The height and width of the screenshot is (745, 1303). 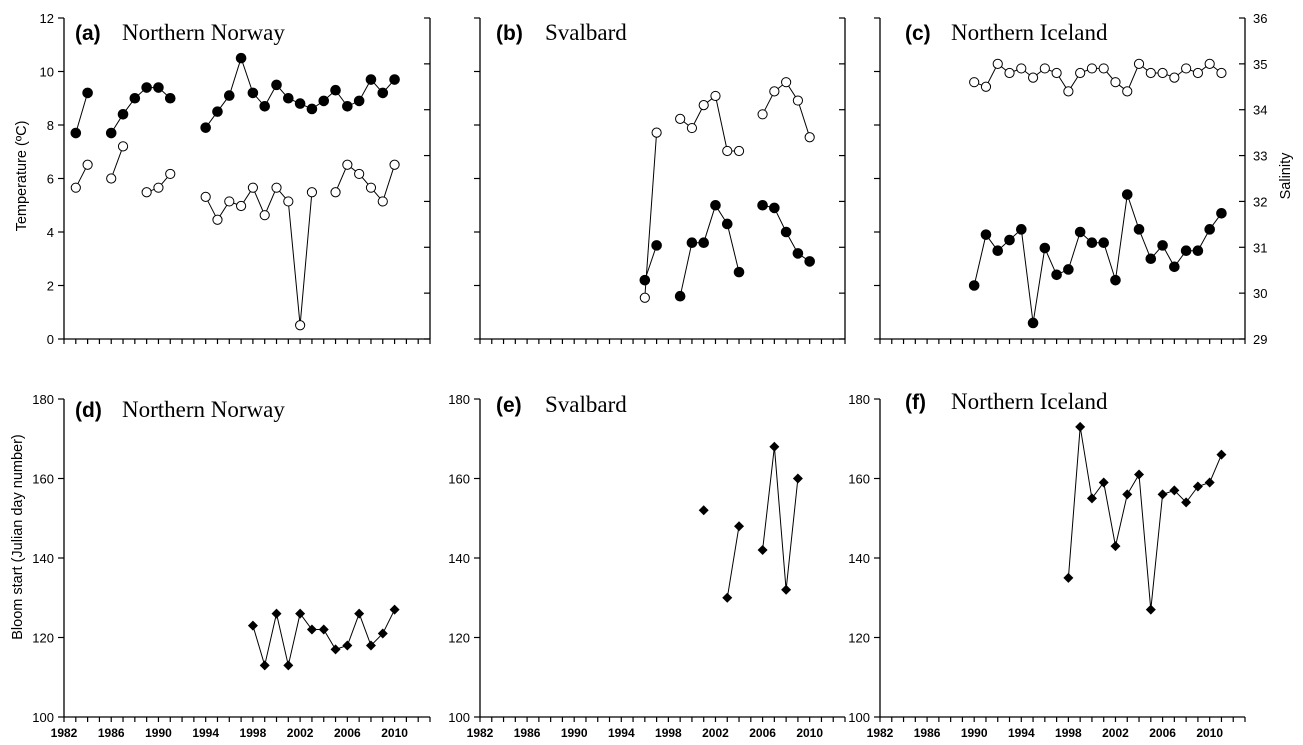 What do you see at coordinates (1260, 247) in the screenshot?
I see `panel-c-y2-tick-label: 31` at bounding box center [1260, 247].